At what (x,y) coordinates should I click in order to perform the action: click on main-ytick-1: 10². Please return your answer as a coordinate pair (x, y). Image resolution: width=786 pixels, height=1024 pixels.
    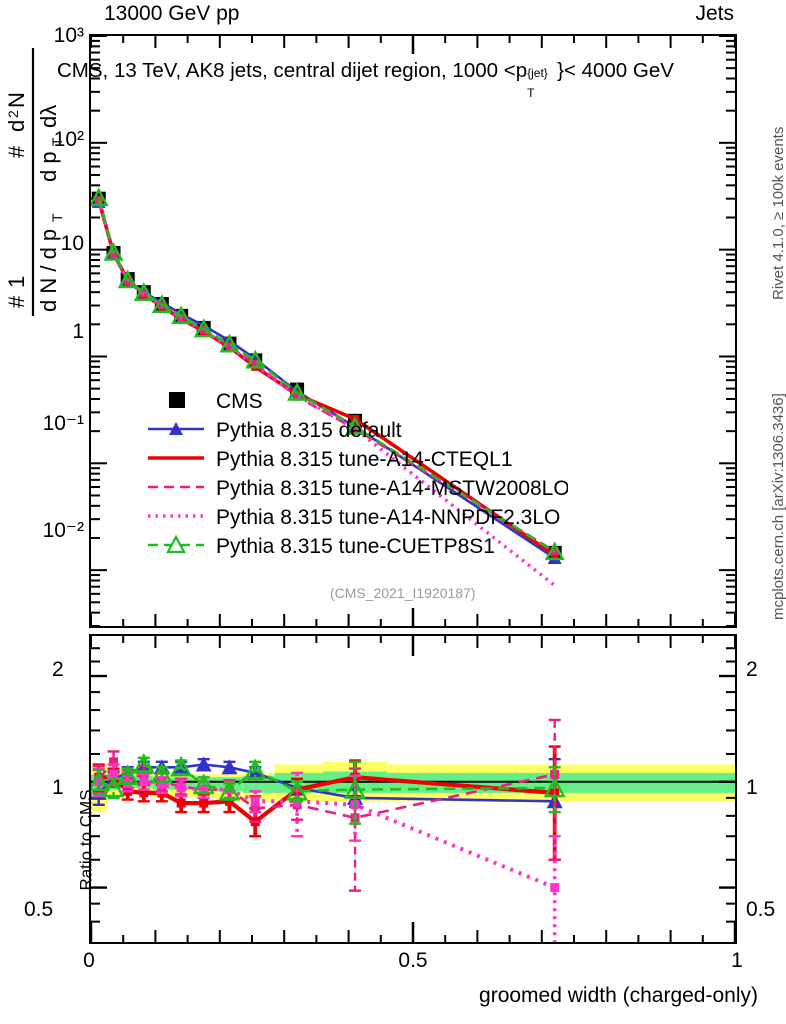
    Looking at the image, I should click on (68, 139).